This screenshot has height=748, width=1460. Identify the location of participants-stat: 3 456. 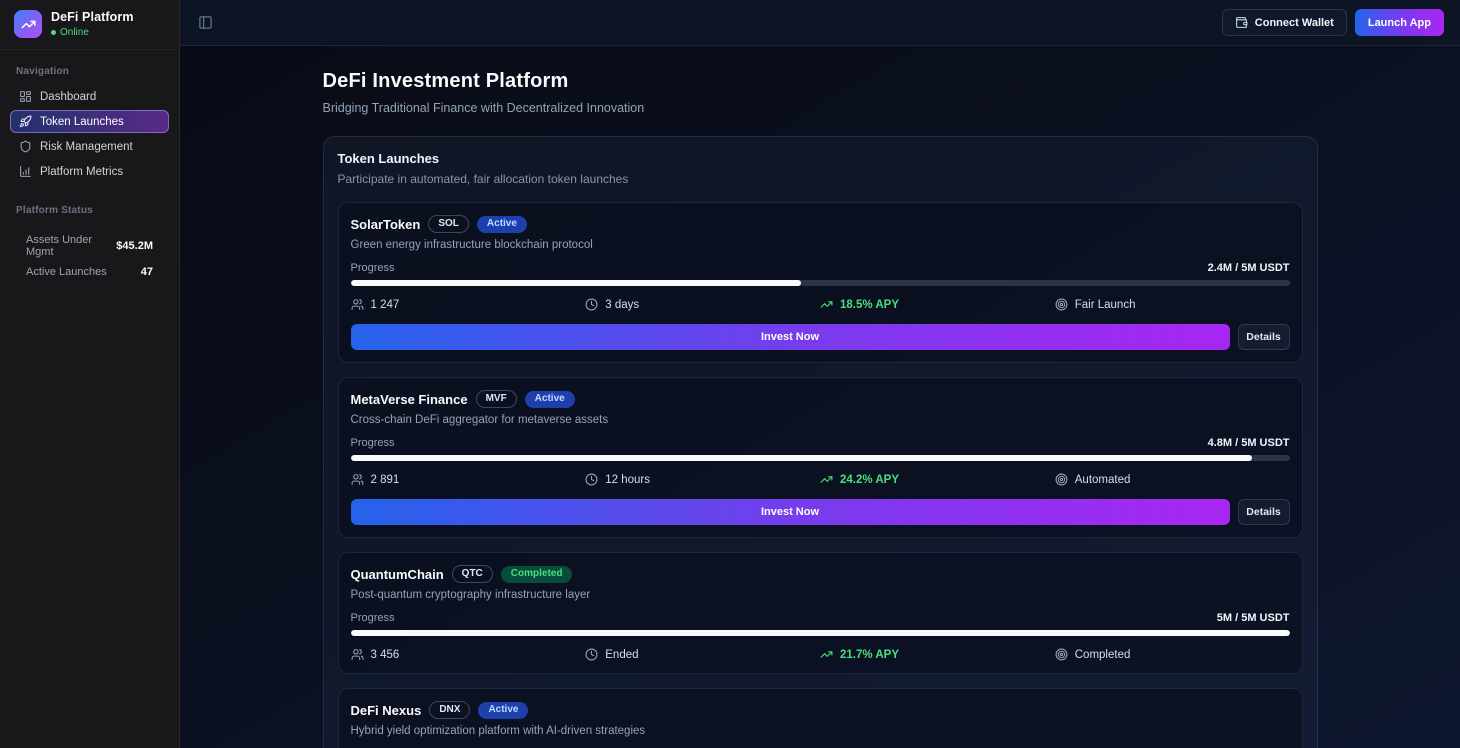
(468, 654).